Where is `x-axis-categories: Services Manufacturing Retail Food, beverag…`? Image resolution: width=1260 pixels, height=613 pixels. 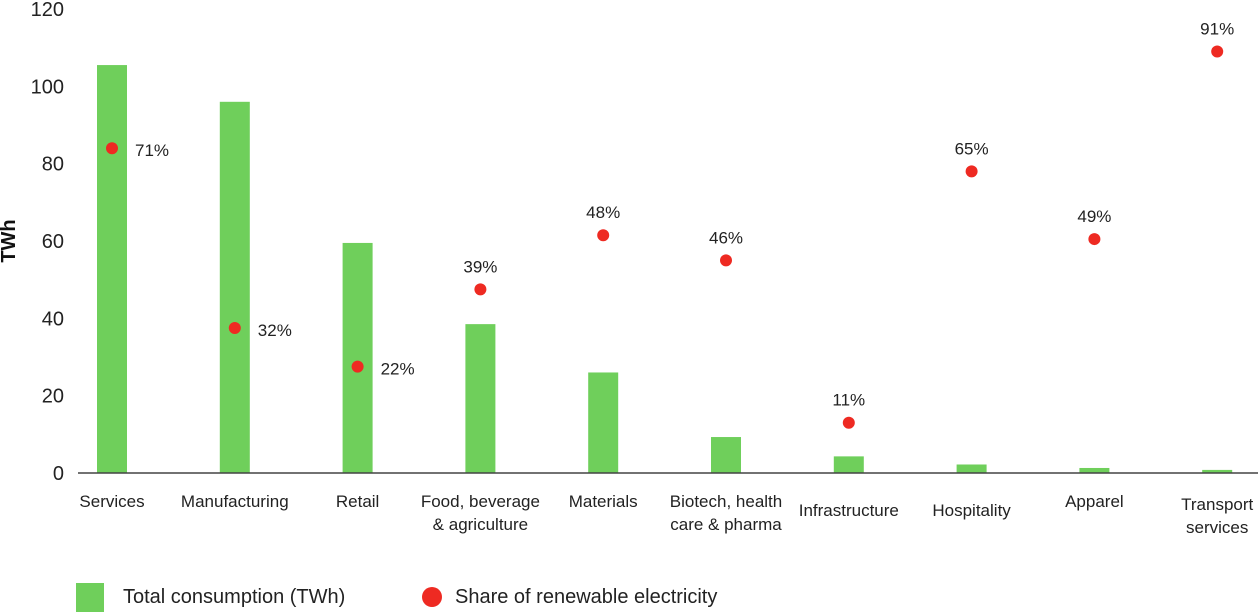
x-axis-categories: Services Manufacturing Retail Food, beverag… is located at coordinates (666, 514).